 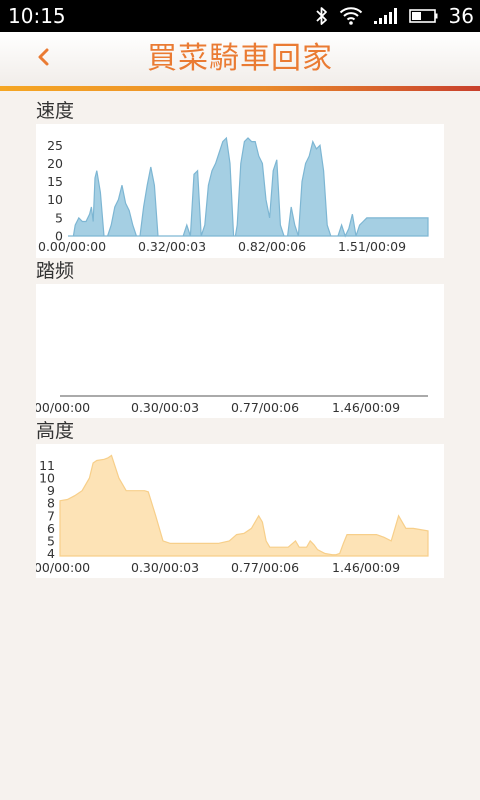 I want to click on cadence-label: 踏频, so click(x=55, y=271).